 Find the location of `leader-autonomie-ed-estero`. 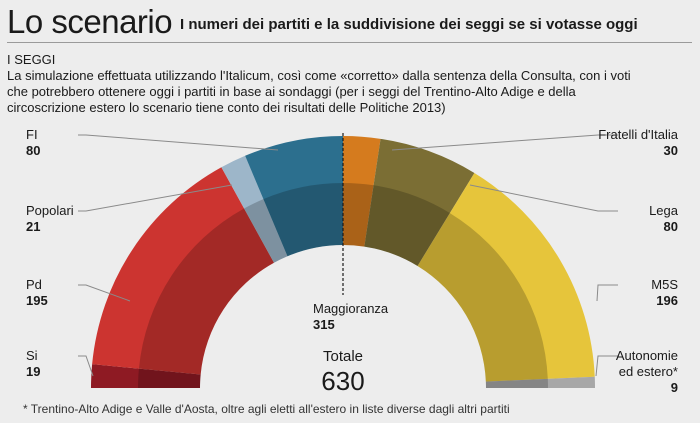

leader-autonomie-ed-estero is located at coordinates (606, 366).